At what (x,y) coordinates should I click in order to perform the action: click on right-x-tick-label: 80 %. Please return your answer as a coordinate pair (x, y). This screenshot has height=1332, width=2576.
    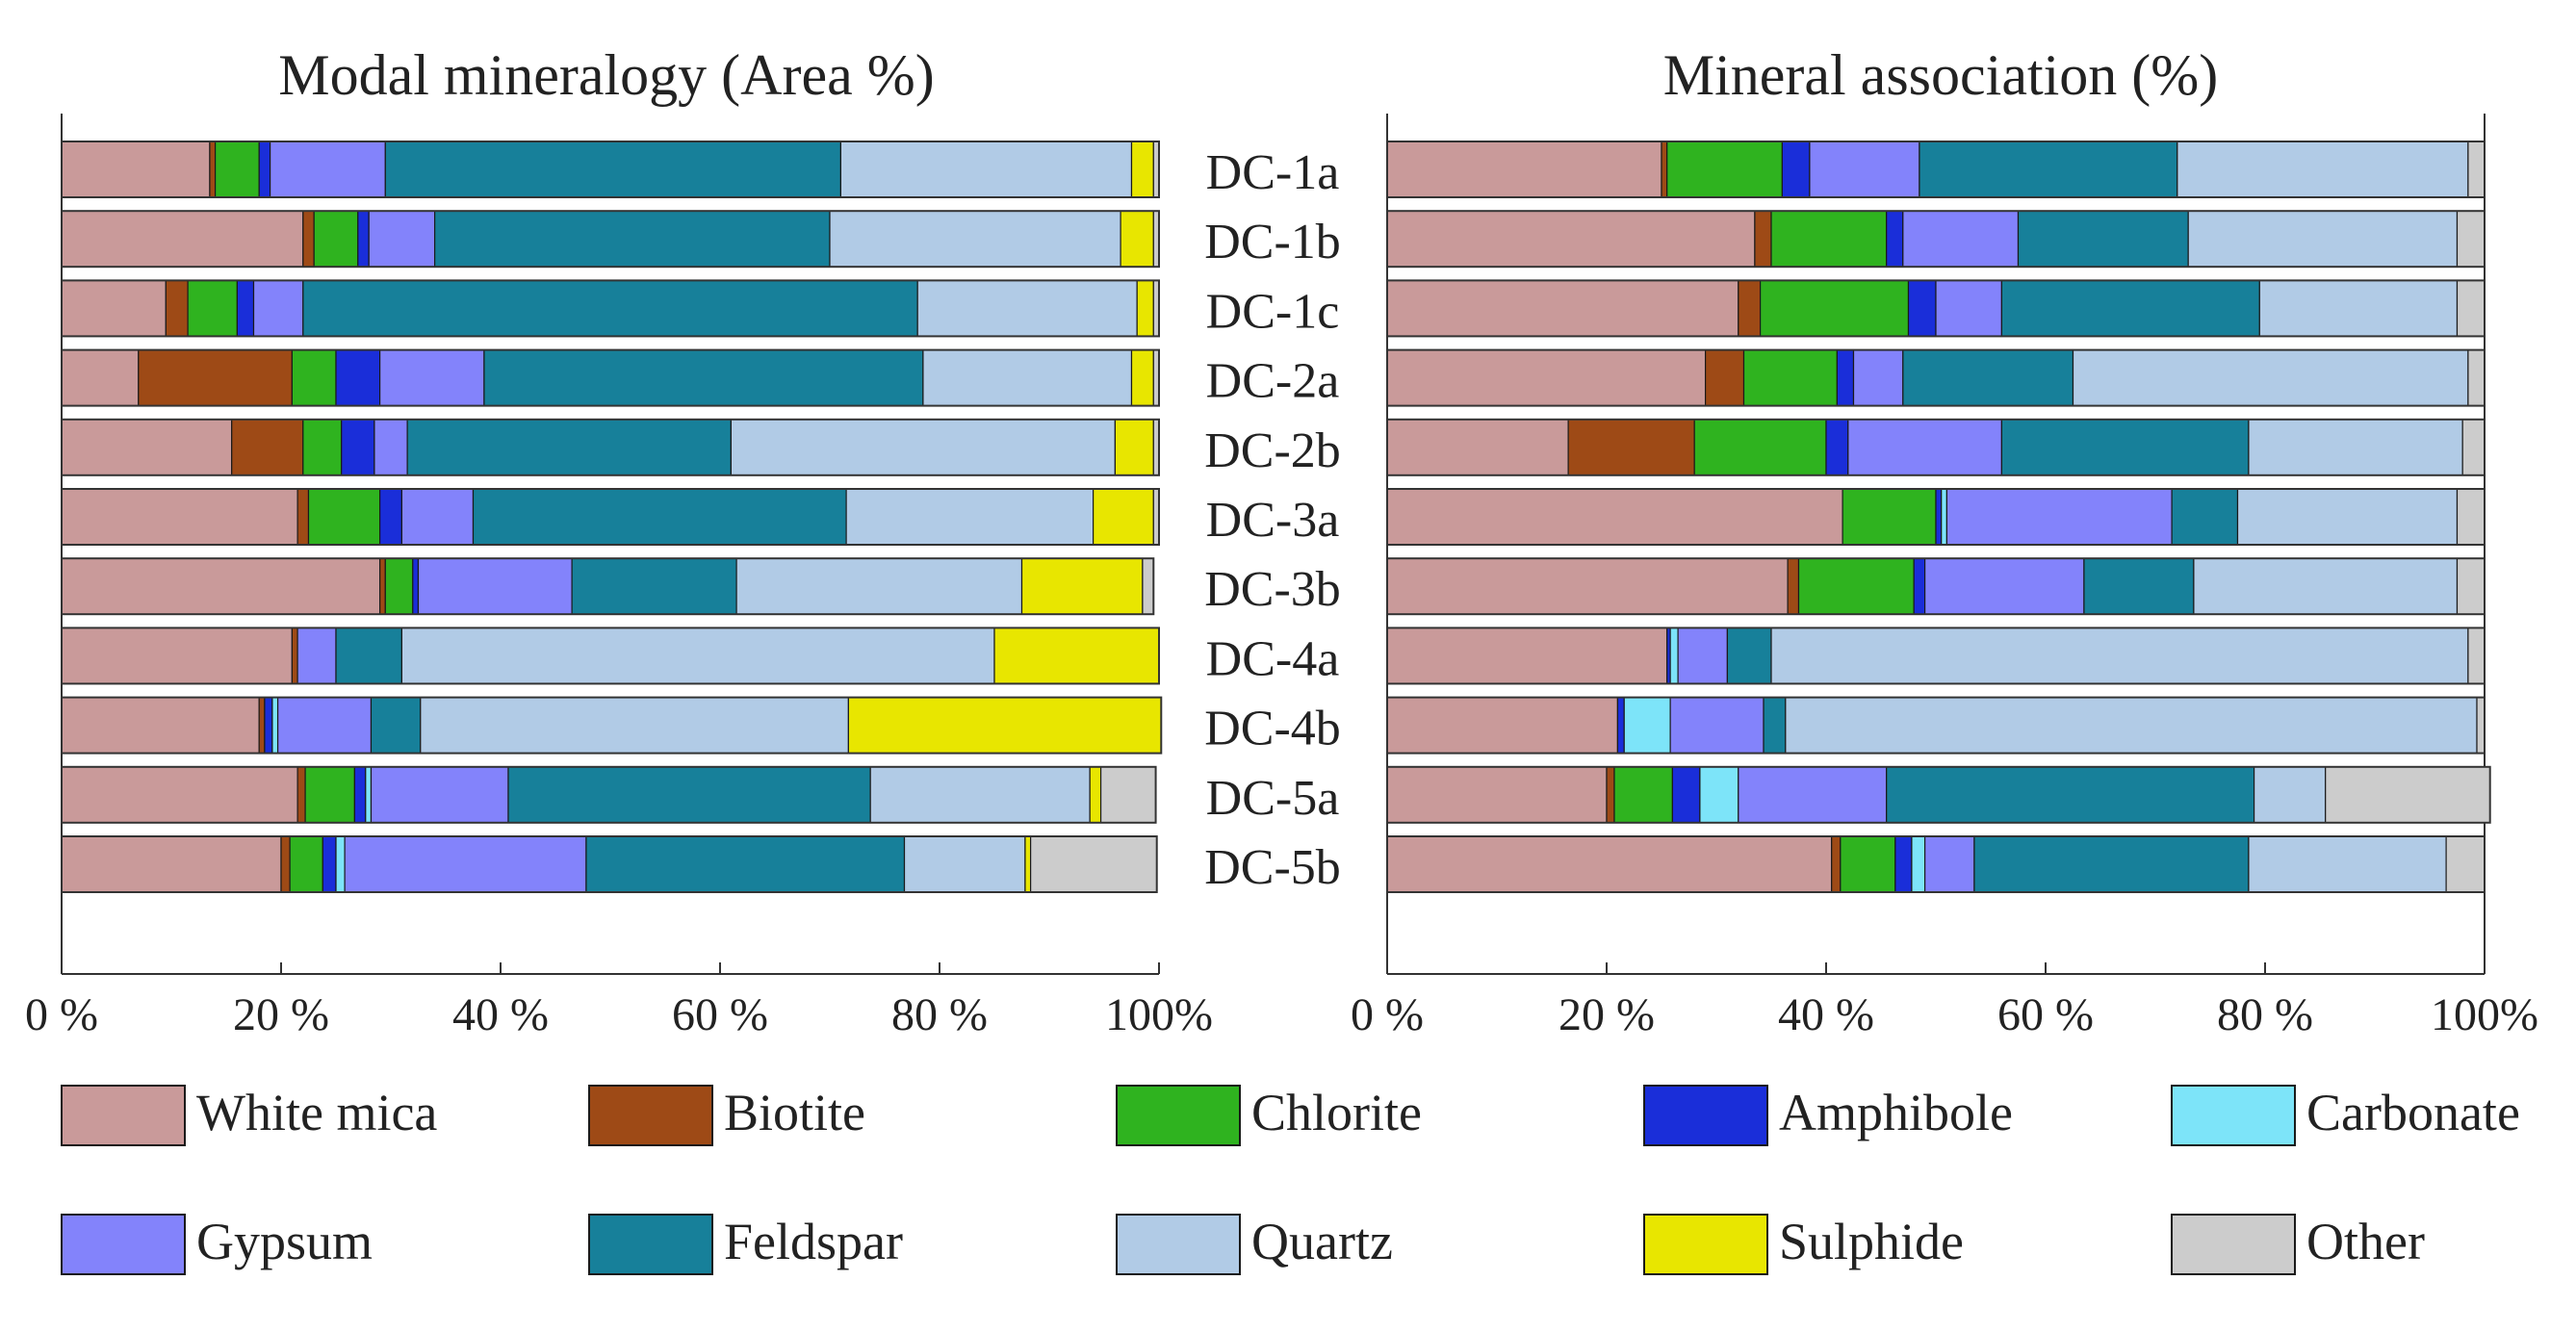
    Looking at the image, I should click on (2265, 1014).